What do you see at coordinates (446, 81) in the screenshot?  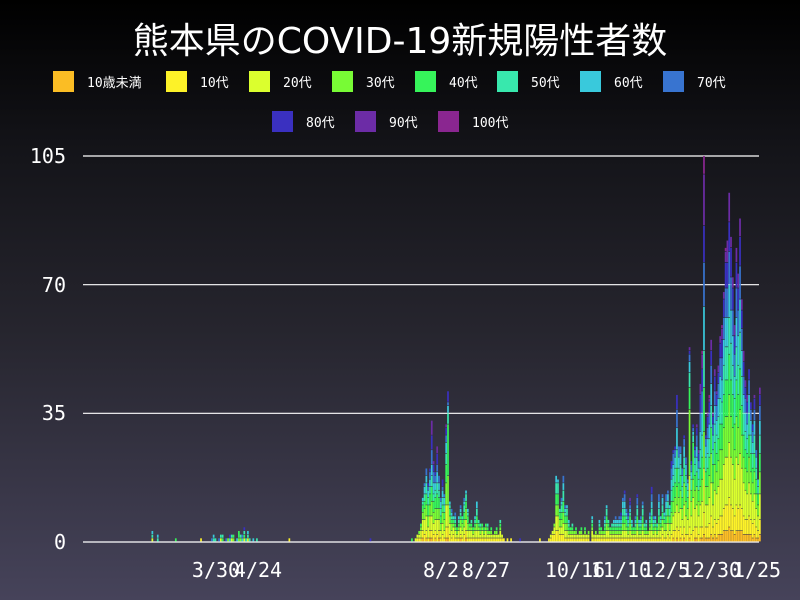 I see `legend-item: 40代` at bounding box center [446, 81].